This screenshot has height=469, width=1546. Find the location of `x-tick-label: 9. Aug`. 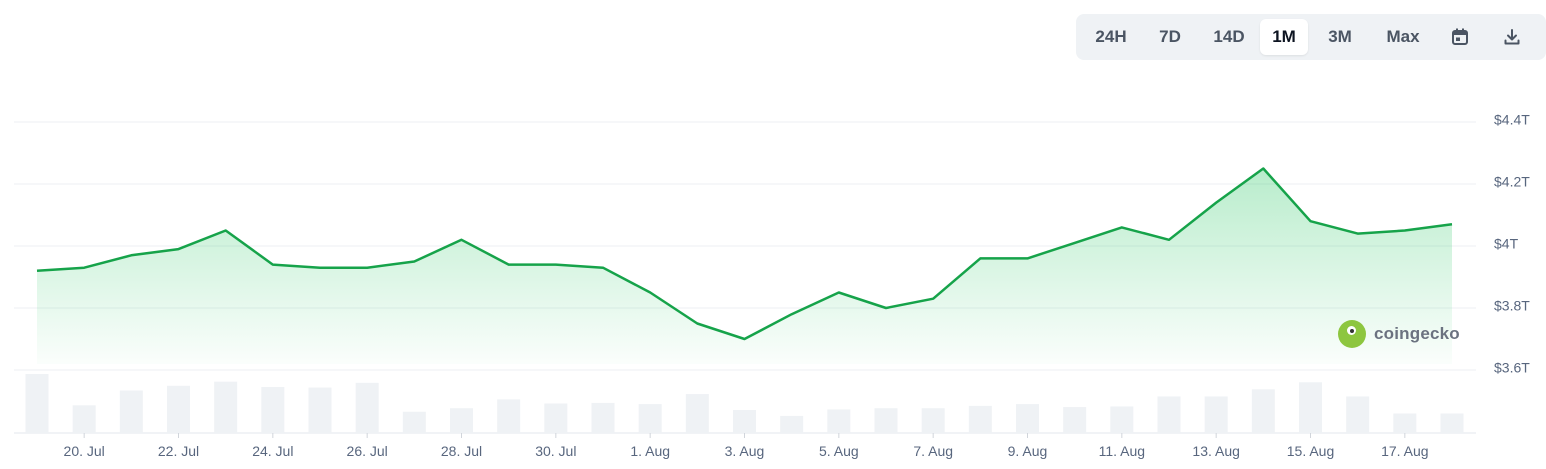

x-tick-label: 9. Aug is located at coordinates (1028, 451).